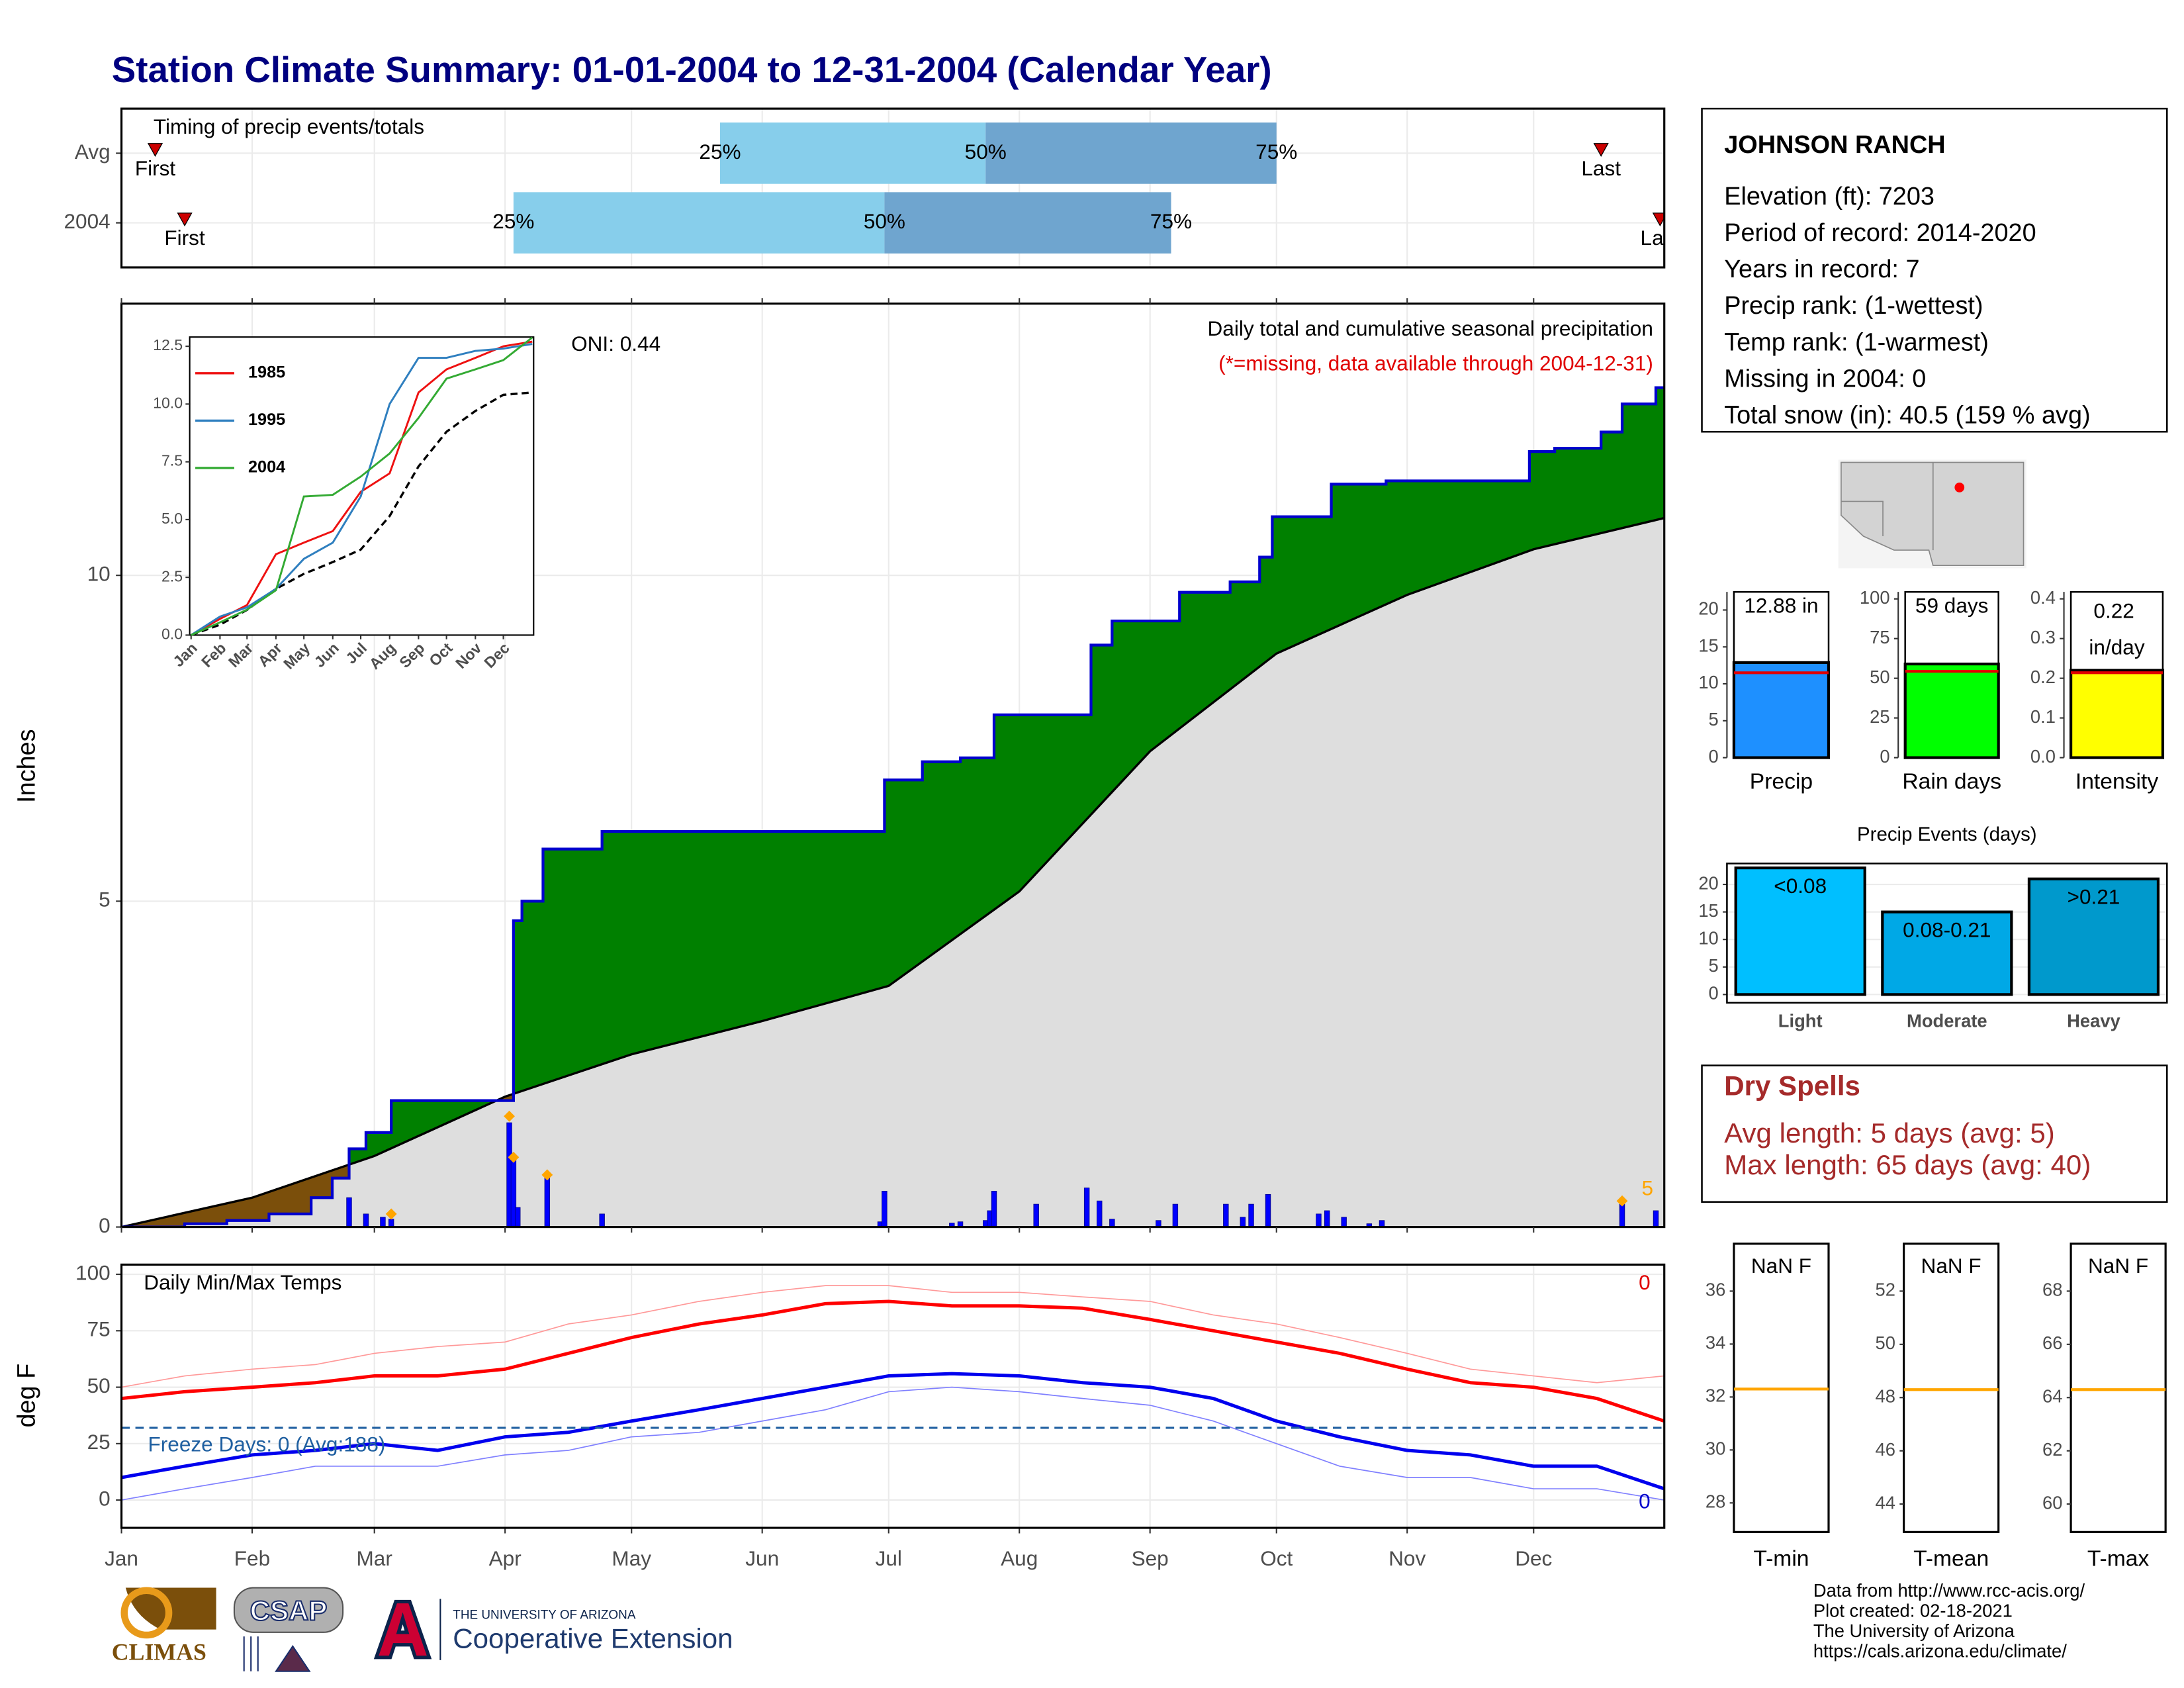 Image resolution: width=2184 pixels, height=1688 pixels. I want to click on row-label: Avg, so click(93, 152).